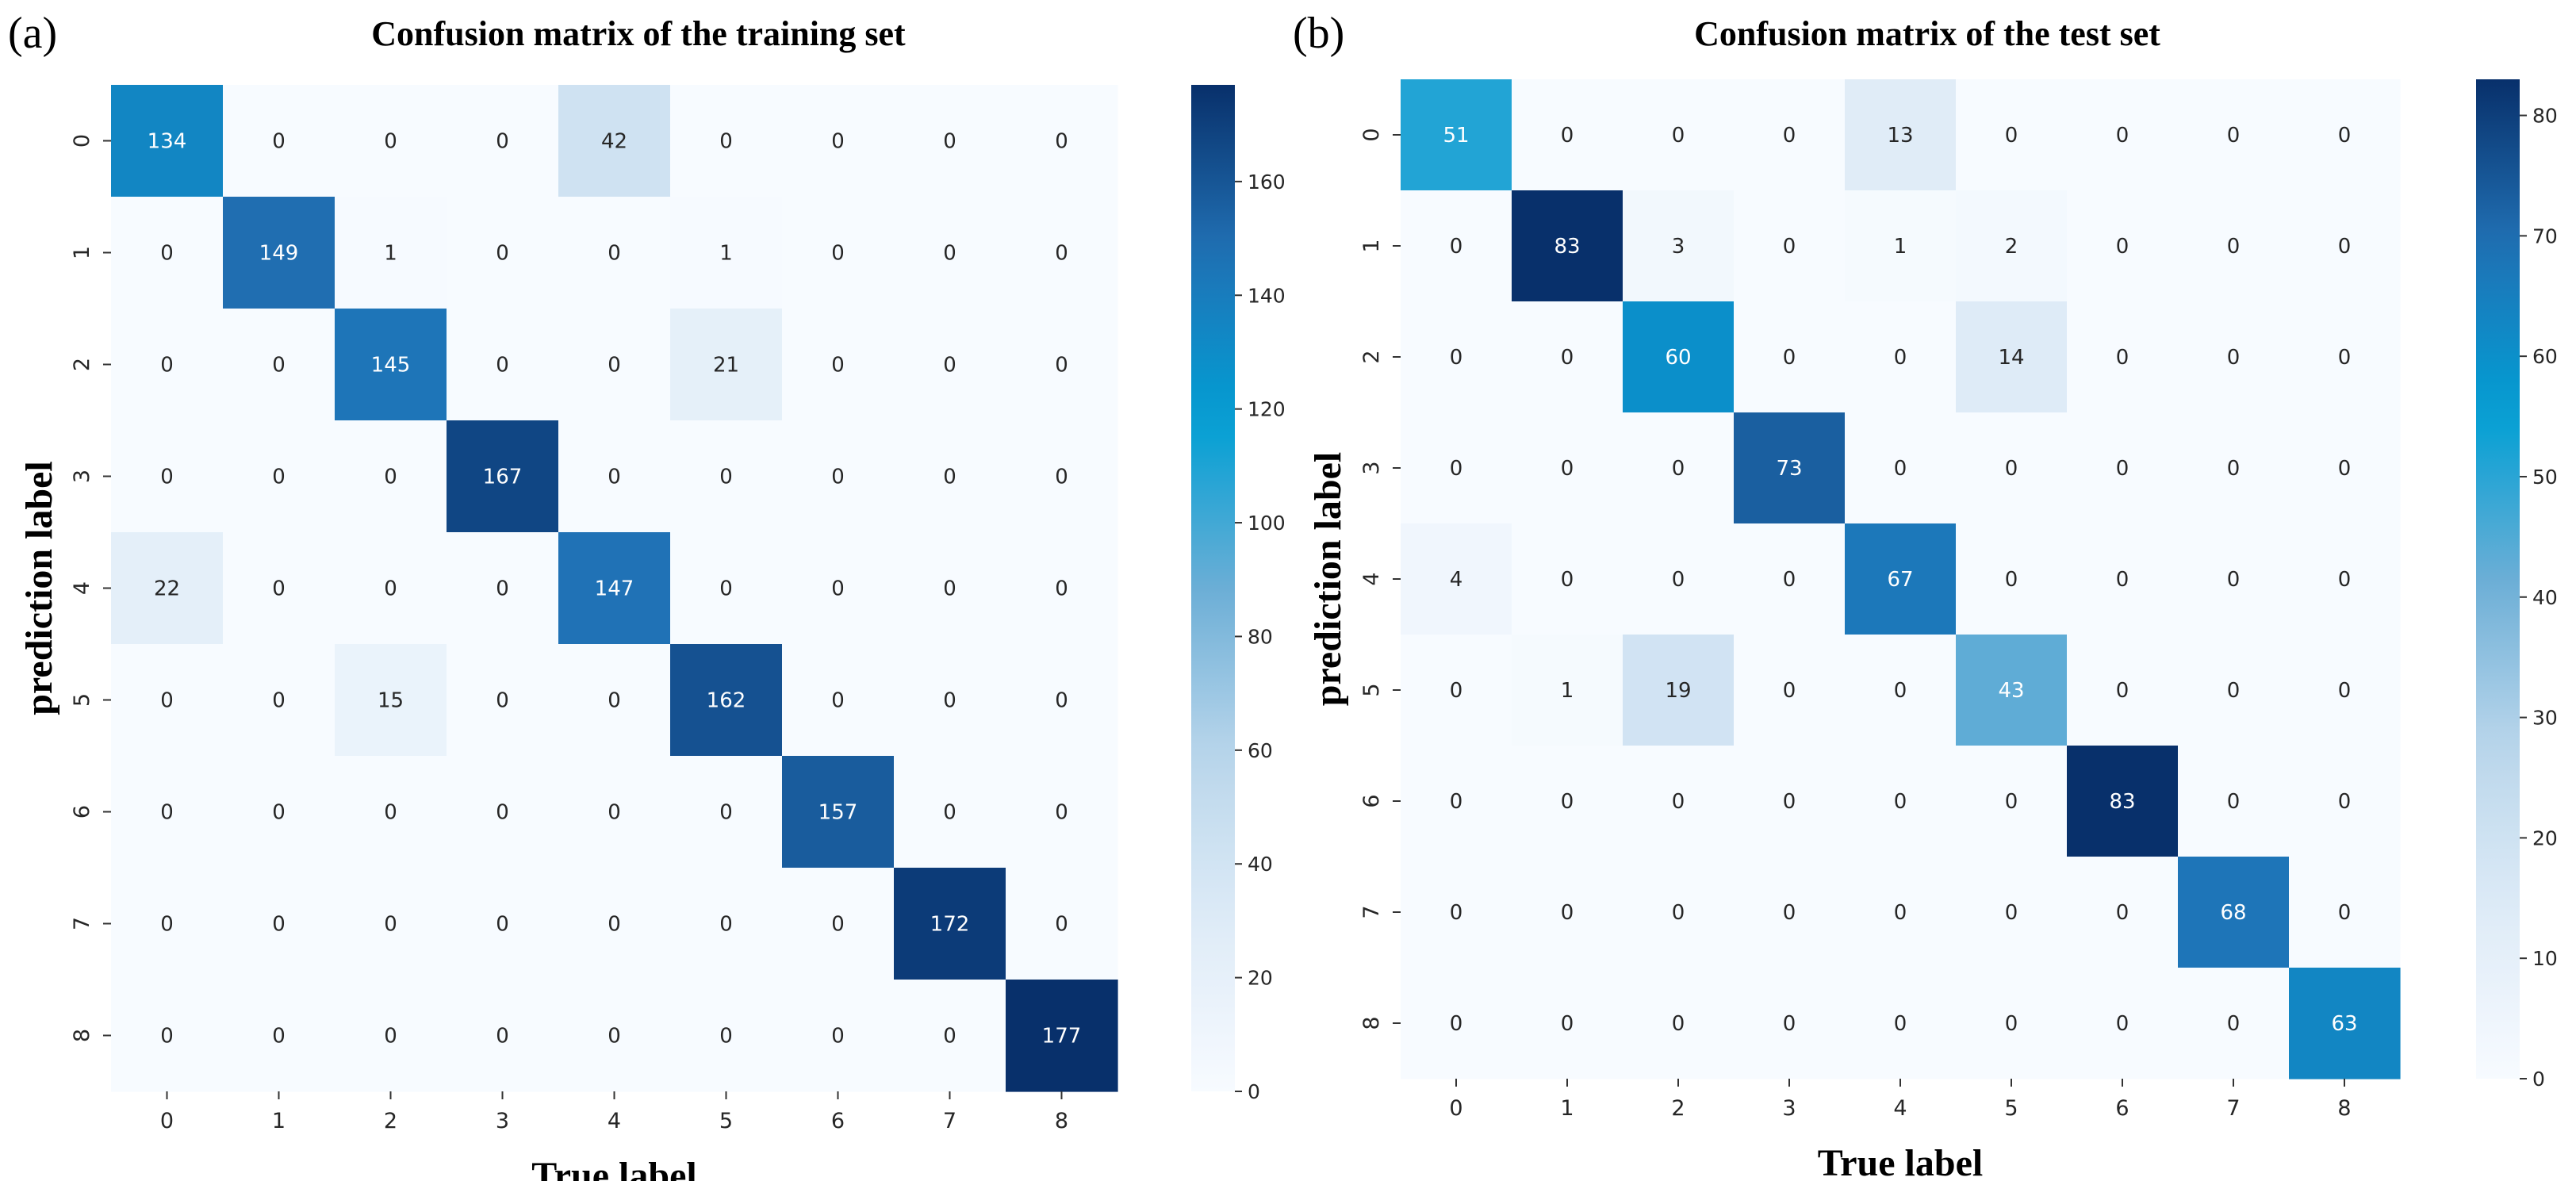  What do you see at coordinates (638, 33) in the screenshot?
I see `chart-title: Confusion matrix of the training set` at bounding box center [638, 33].